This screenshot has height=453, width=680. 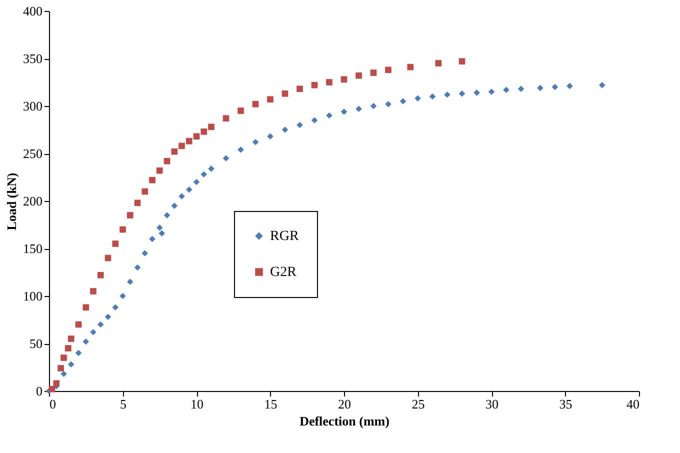 I want to click on x-tick-label: 5, so click(x=123, y=404).